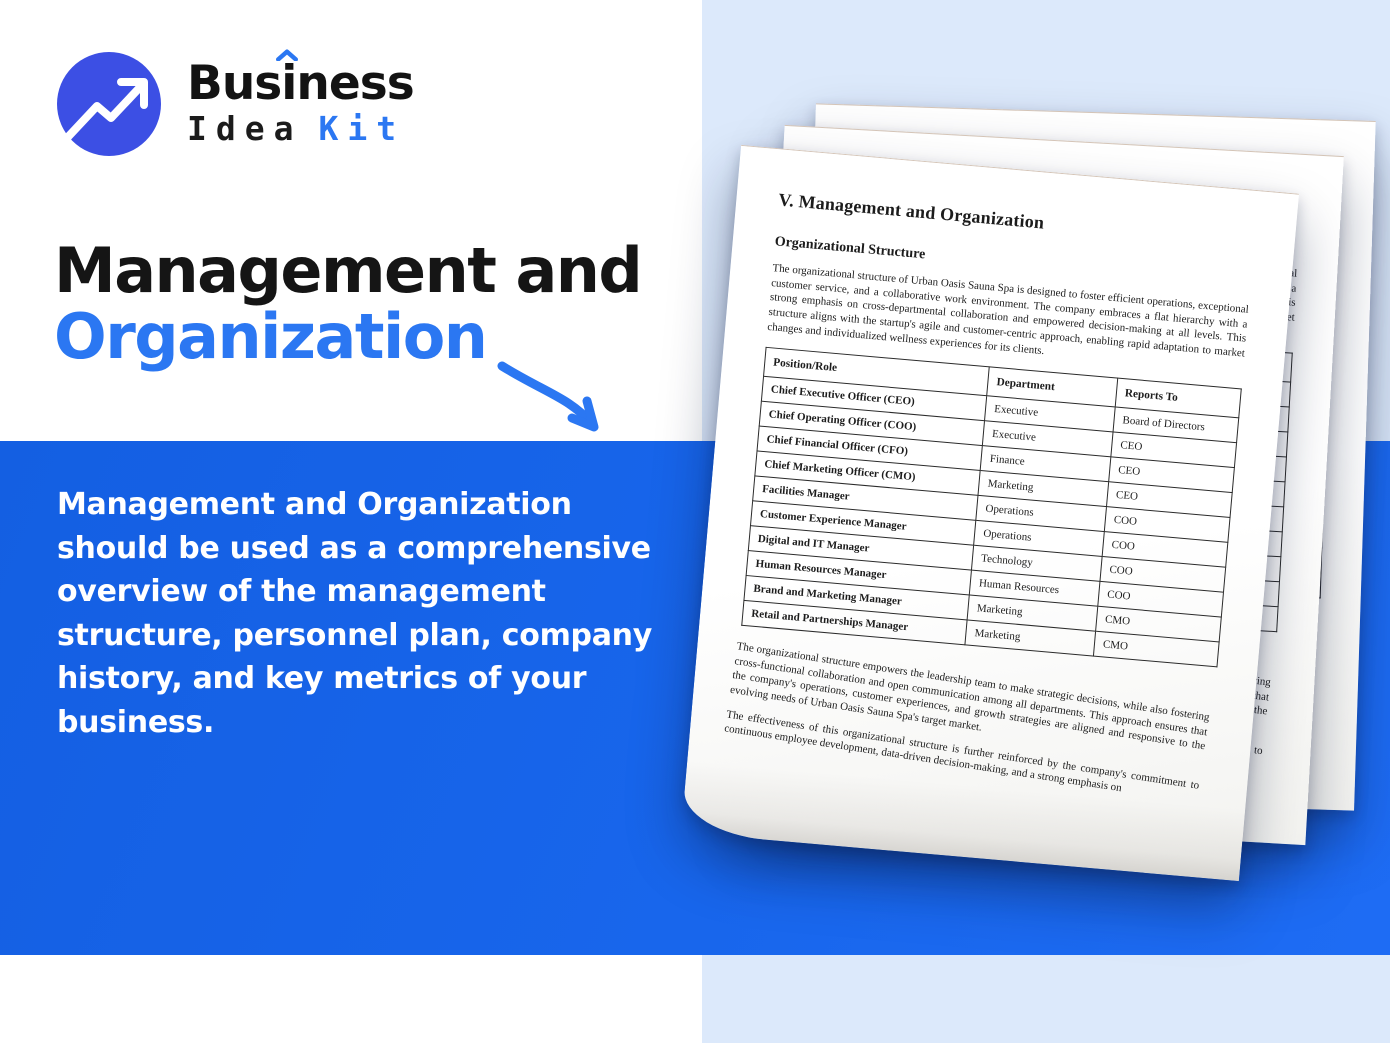 This screenshot has width=1390, height=1043. Describe the element at coordinates (289, 84) in the screenshot. I see `brand-name-part: i` at that location.